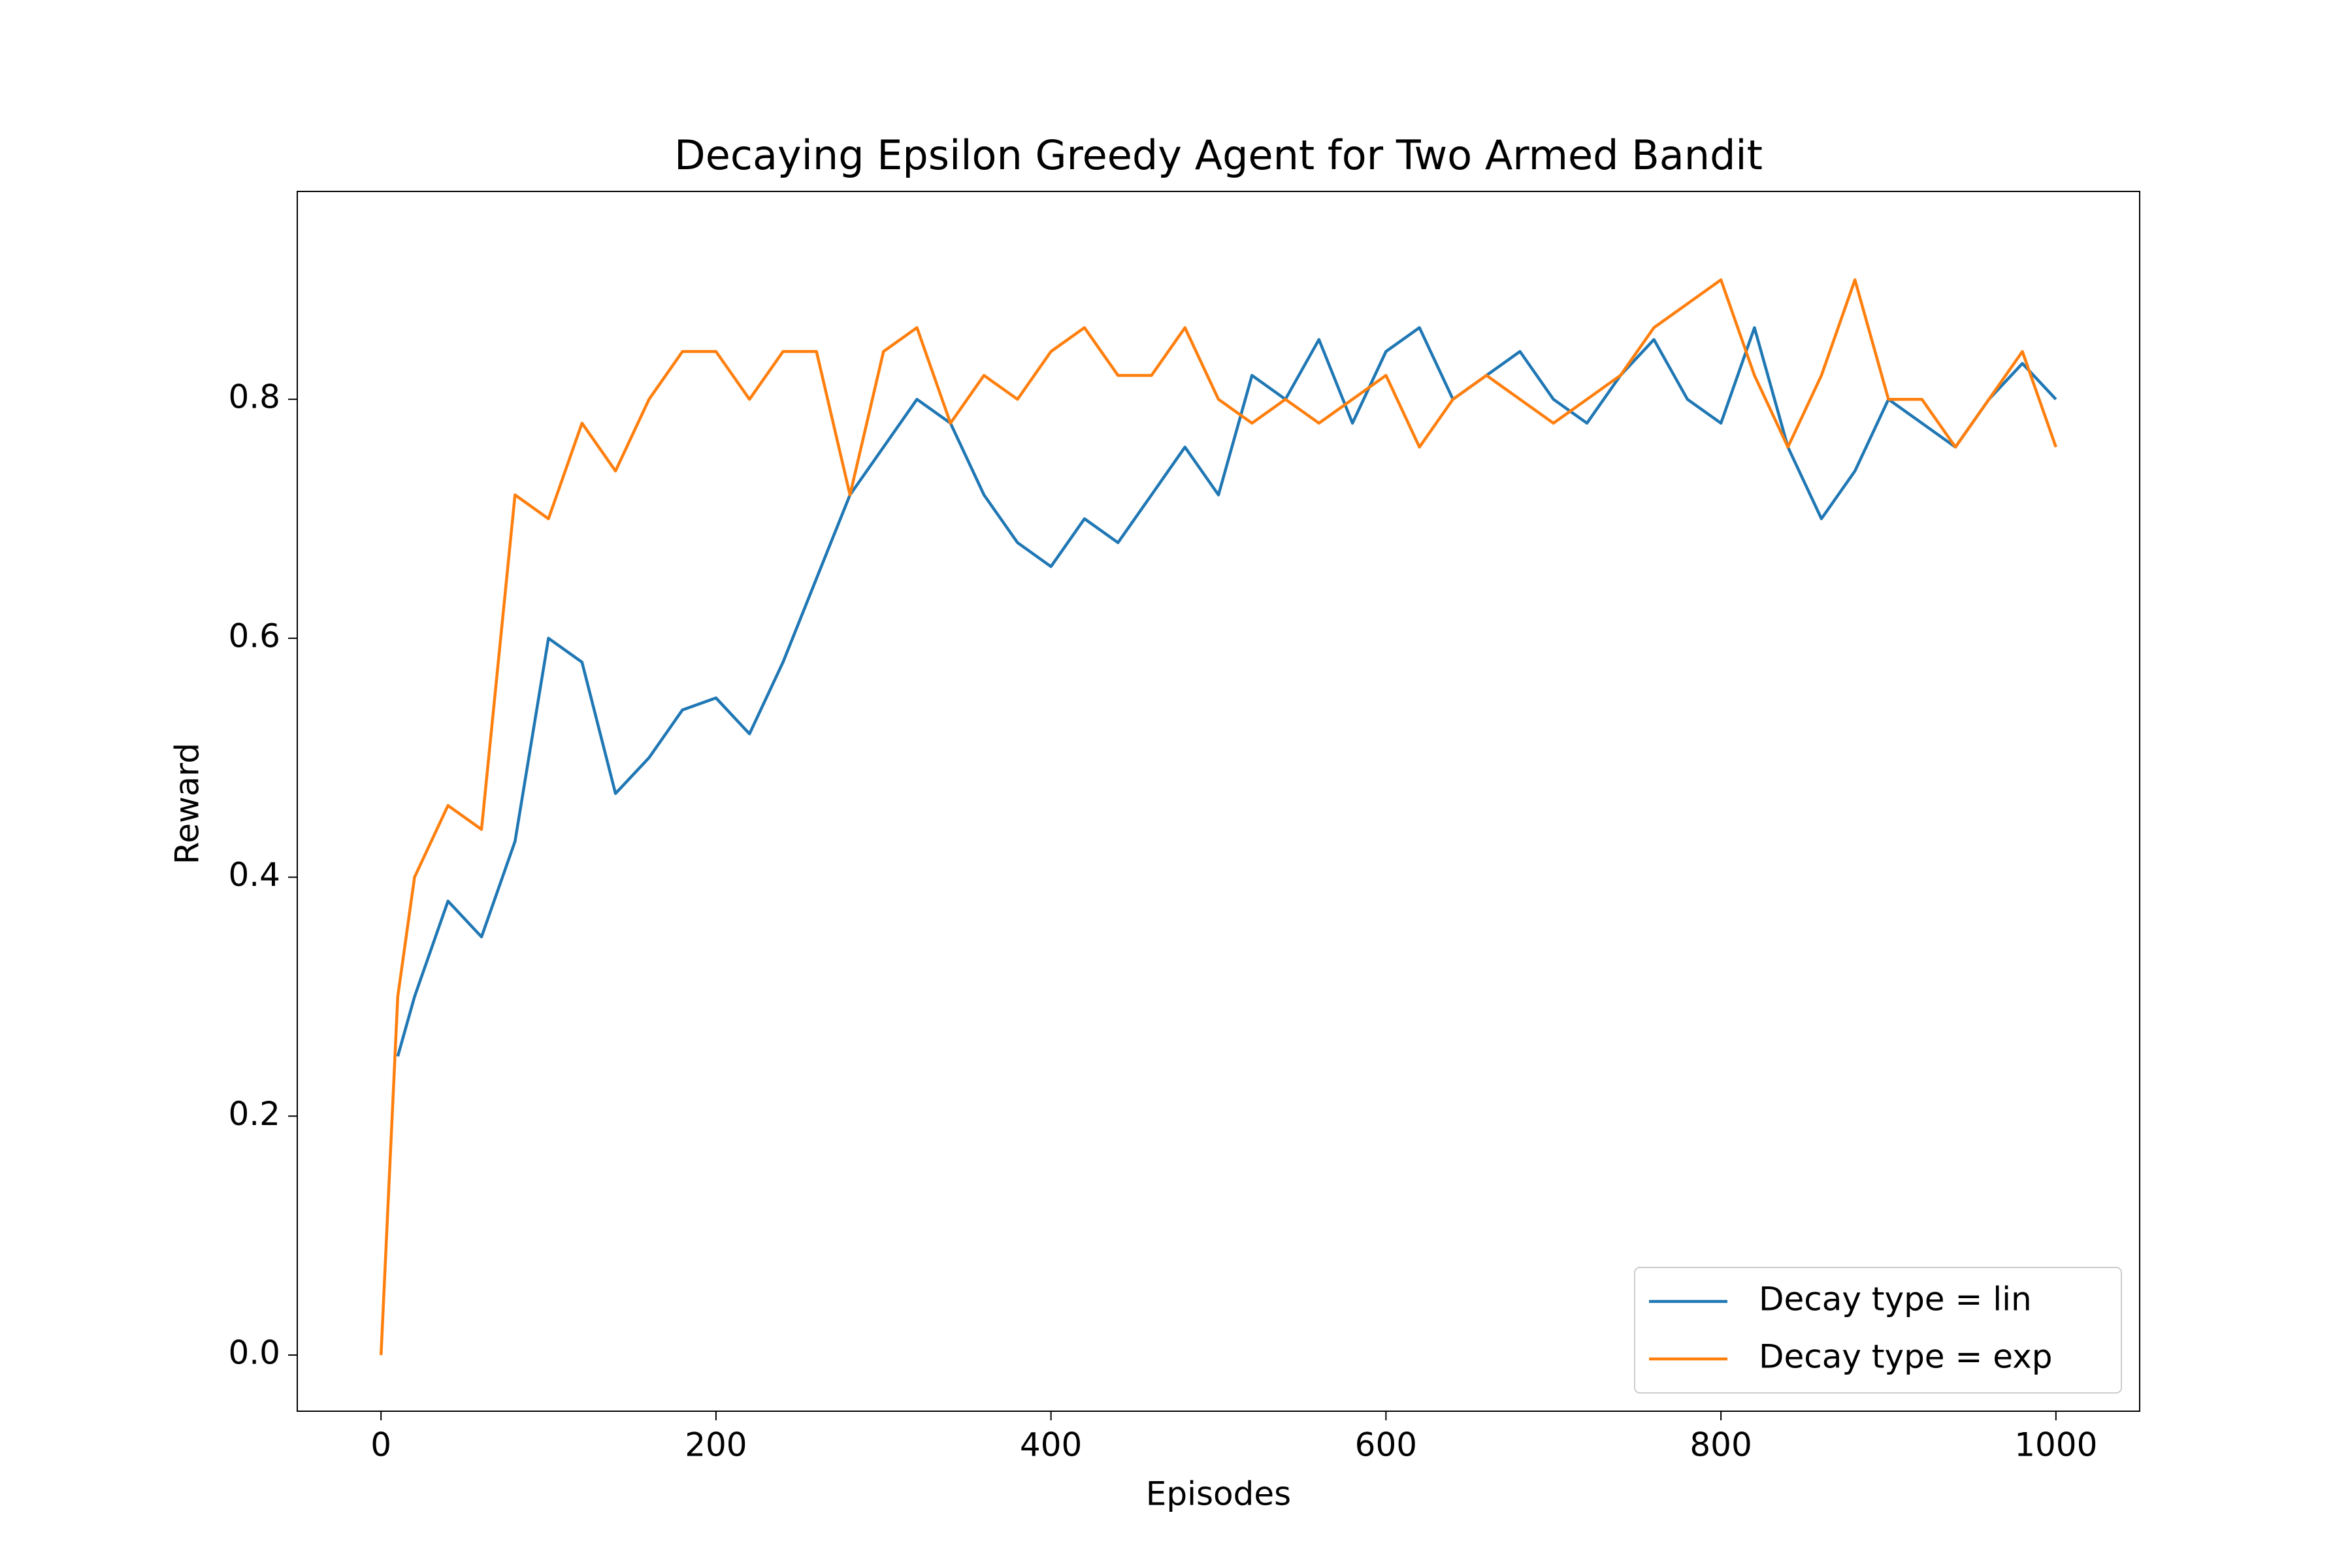 This screenshot has width=2352, height=1568. I want to click on x-tick-label: 0, so click(380, 1445).